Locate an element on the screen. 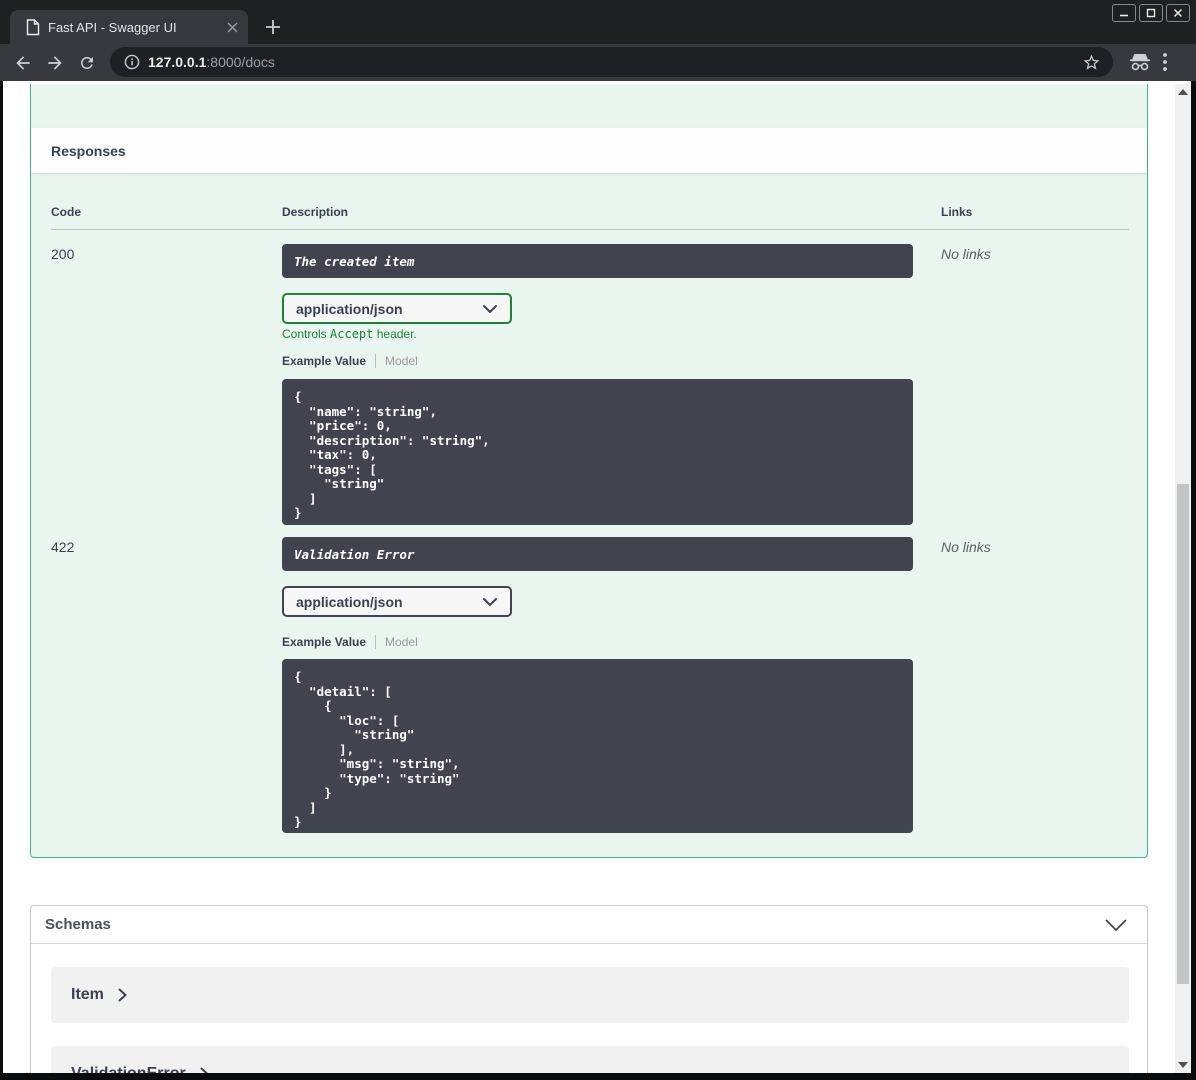 This screenshot has height=1080, width=1196. note-part-2: Accept is located at coordinates (352, 334).